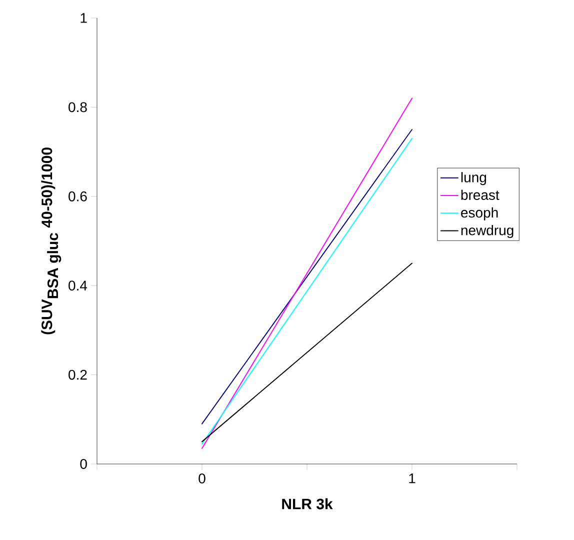 The width and height of the screenshot is (574, 540). Describe the element at coordinates (77, 107) in the screenshot. I see `y-tick-label: 0.8` at that location.